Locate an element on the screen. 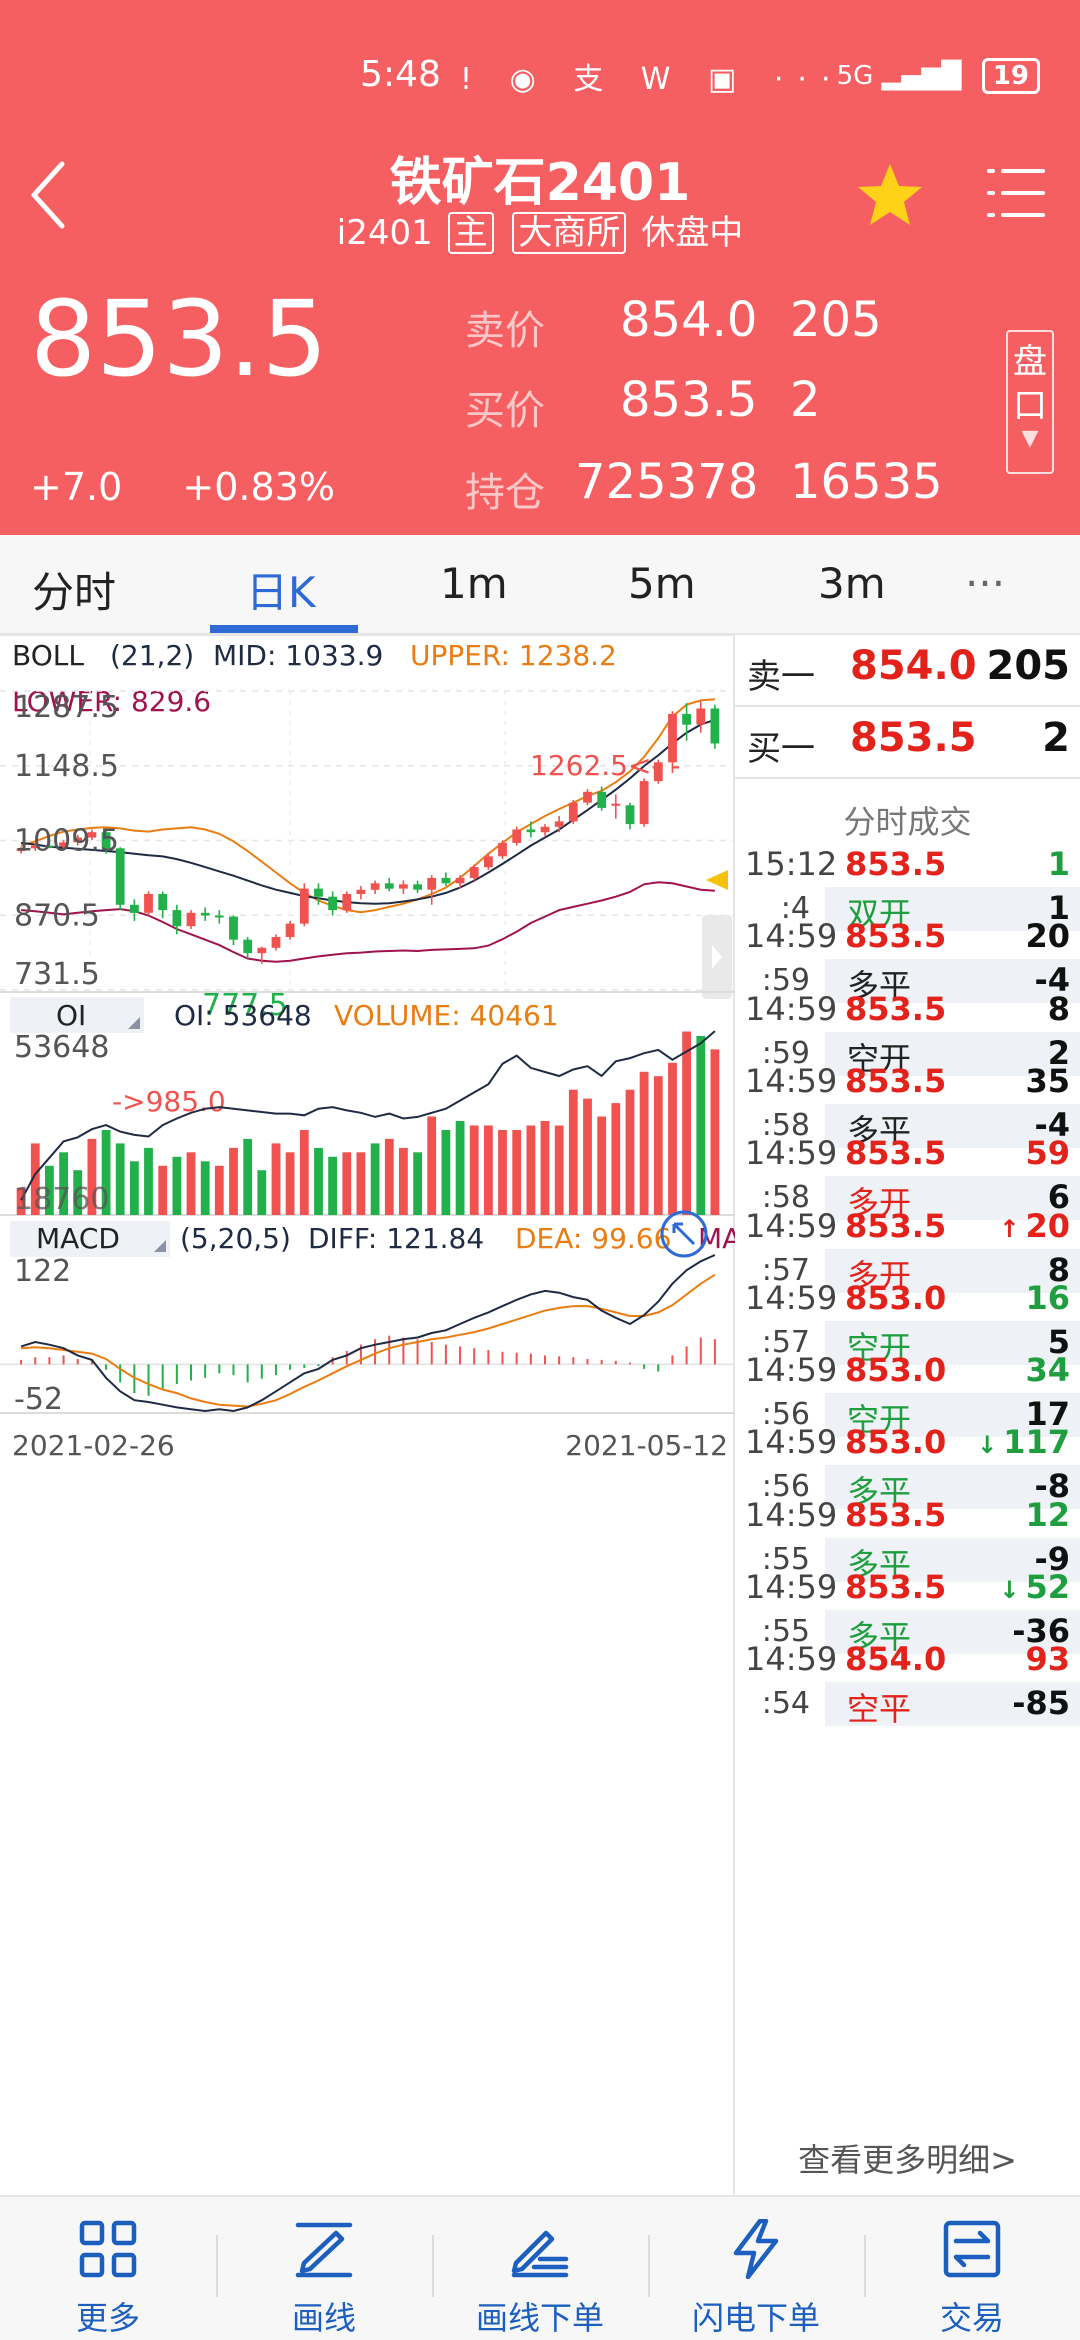  menu-icon is located at coordinates (1016, 193).